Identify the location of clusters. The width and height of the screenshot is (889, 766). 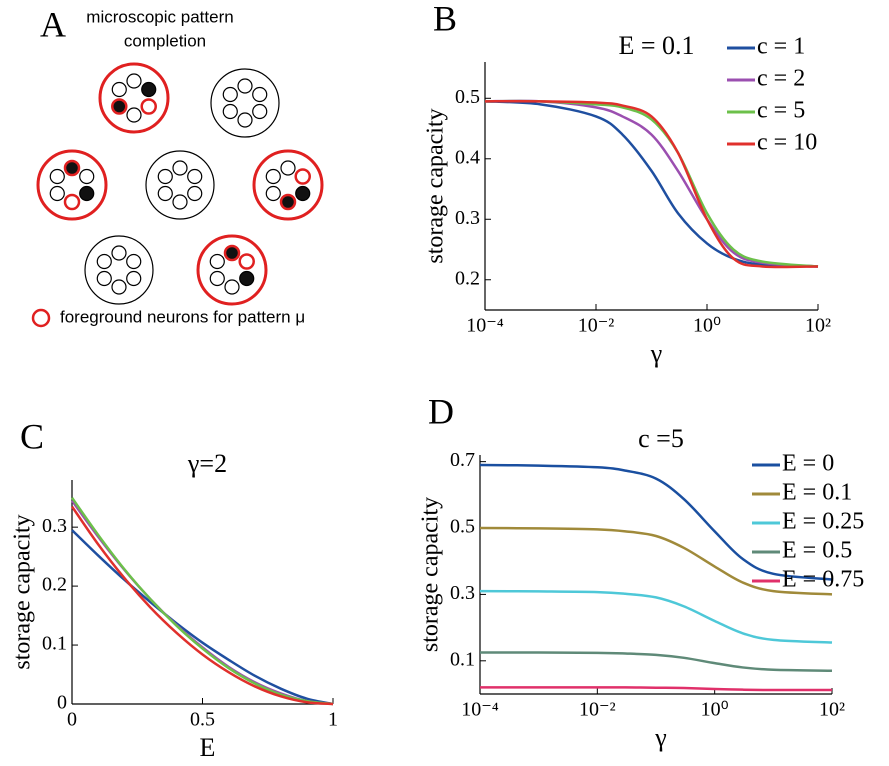
(180, 184).